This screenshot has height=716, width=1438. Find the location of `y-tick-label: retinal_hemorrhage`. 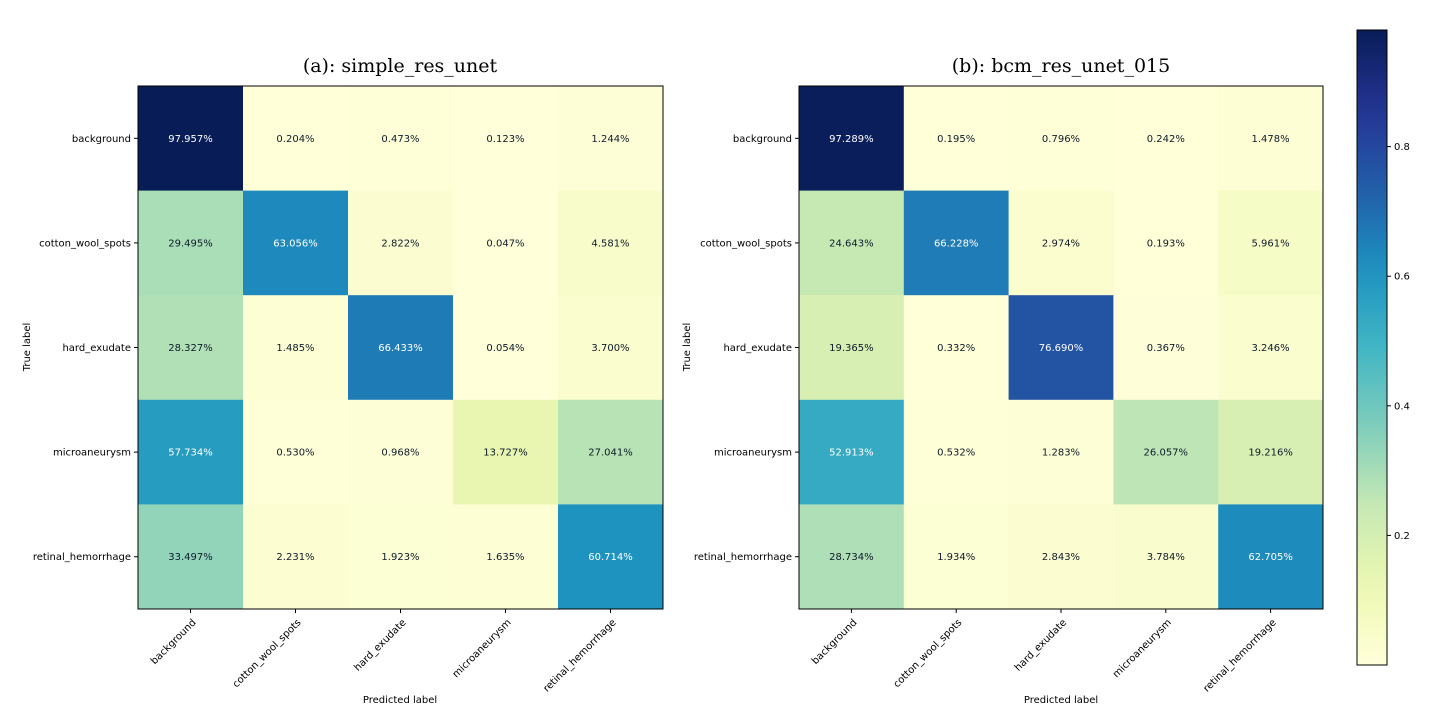

y-tick-label: retinal_hemorrhage is located at coordinates (743, 557).